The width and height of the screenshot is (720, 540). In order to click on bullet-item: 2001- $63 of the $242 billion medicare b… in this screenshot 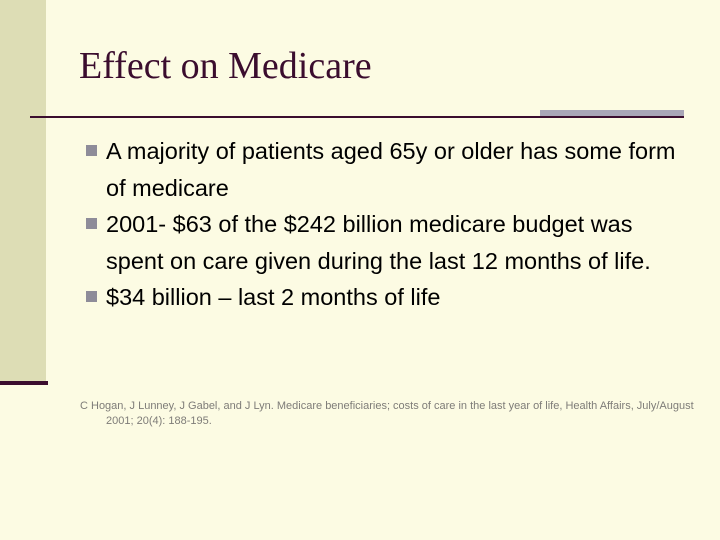, I will do `click(389, 242)`.